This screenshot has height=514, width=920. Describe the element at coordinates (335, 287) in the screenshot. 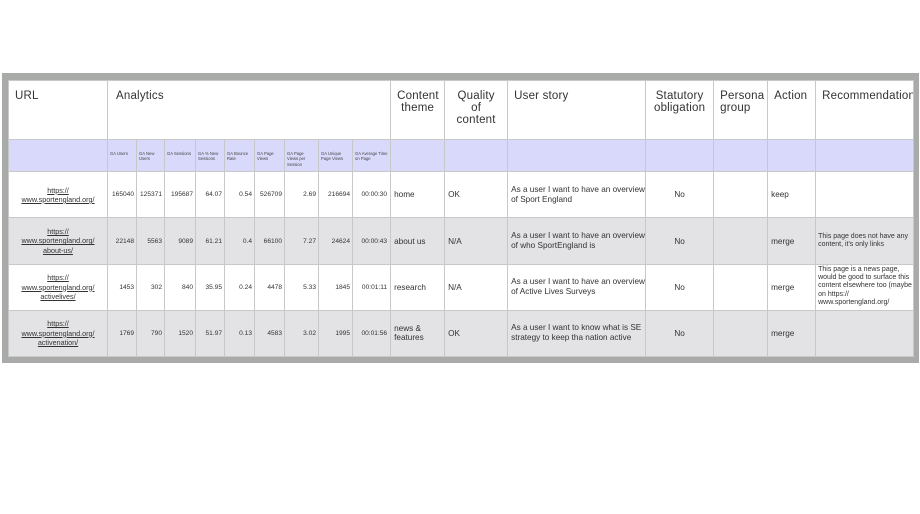

I see `metric-value: 1845` at that location.